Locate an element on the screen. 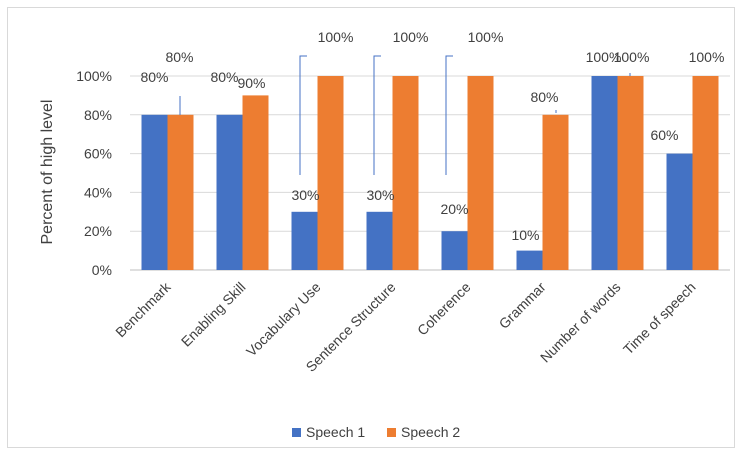 This screenshot has height=456, width=743. y-tick-label: 0% is located at coordinates (102, 270).